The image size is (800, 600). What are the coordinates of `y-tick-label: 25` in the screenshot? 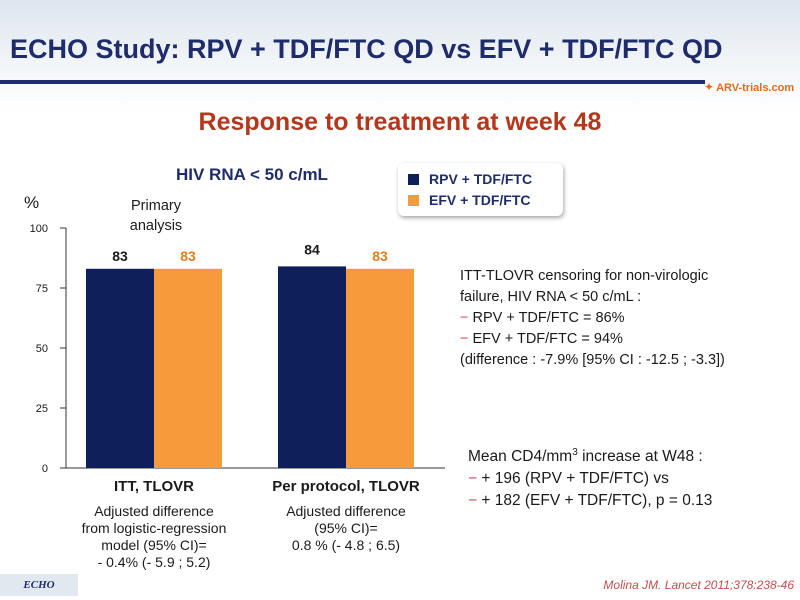 It's located at (42, 409).